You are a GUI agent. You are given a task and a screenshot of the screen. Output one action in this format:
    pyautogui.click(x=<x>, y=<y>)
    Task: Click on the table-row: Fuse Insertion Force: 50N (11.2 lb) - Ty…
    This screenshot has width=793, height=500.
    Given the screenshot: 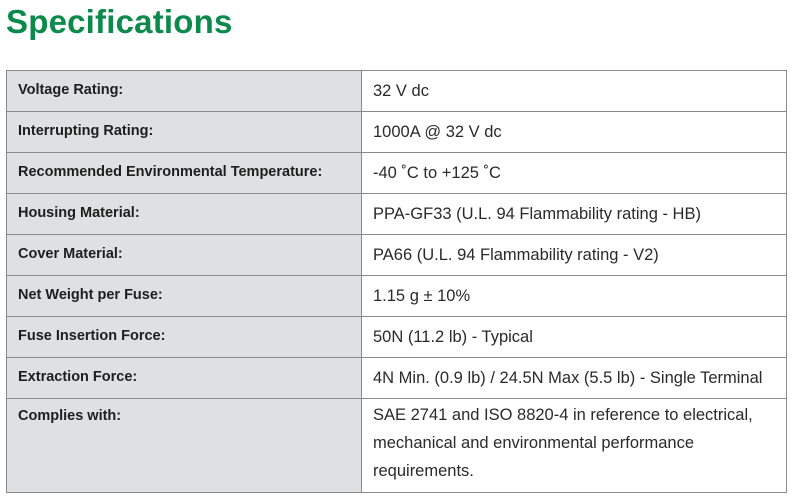 What is the action you would take?
    pyautogui.click(x=396, y=337)
    